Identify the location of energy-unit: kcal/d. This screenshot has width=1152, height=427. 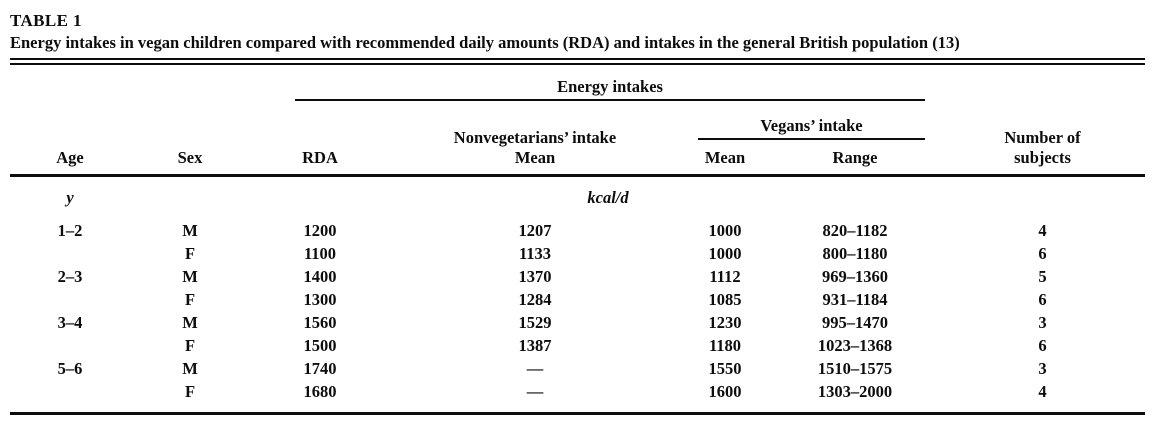
(608, 197).